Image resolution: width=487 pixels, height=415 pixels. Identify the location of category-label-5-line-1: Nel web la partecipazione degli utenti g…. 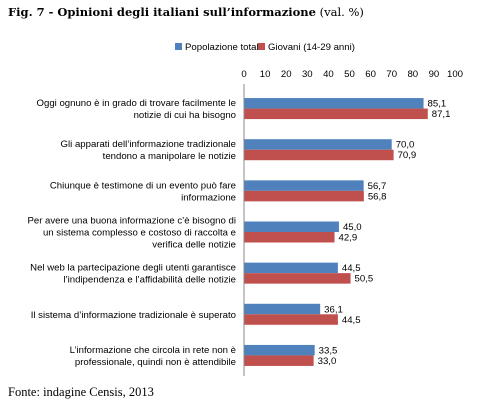
(133, 268).